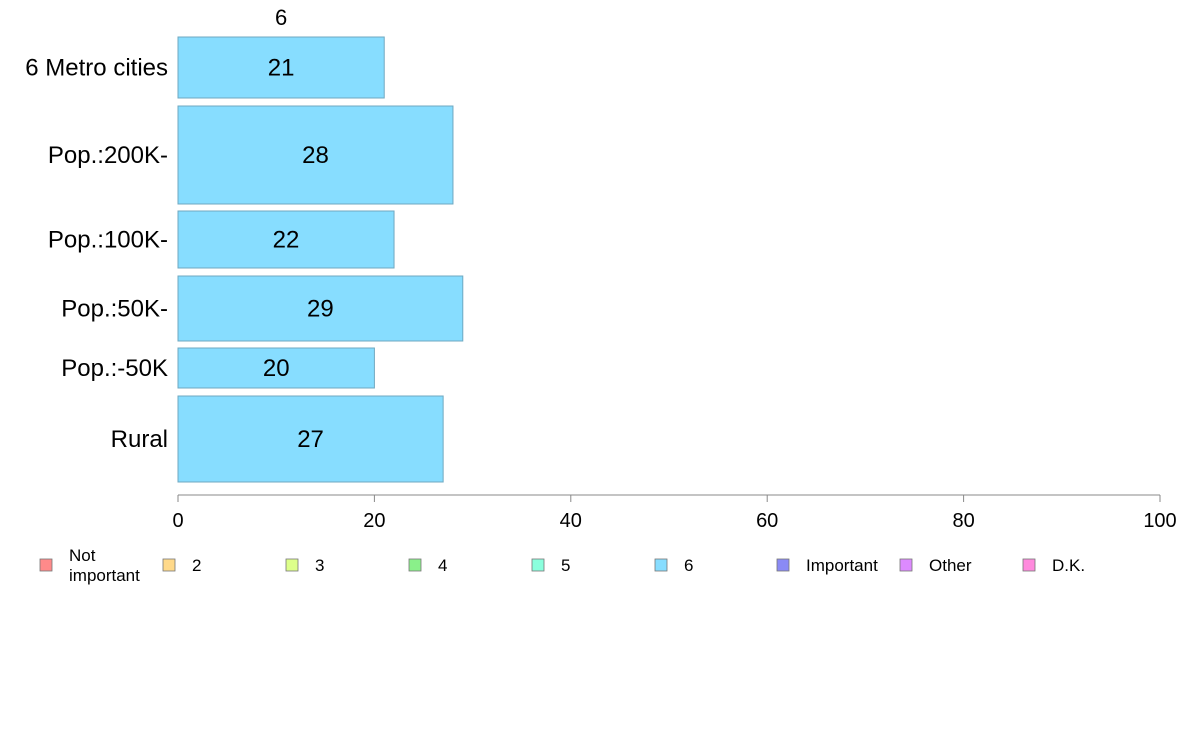 The image size is (1188, 736). What do you see at coordinates (114, 309) in the screenshot?
I see `category-label: Pop.:50K-` at bounding box center [114, 309].